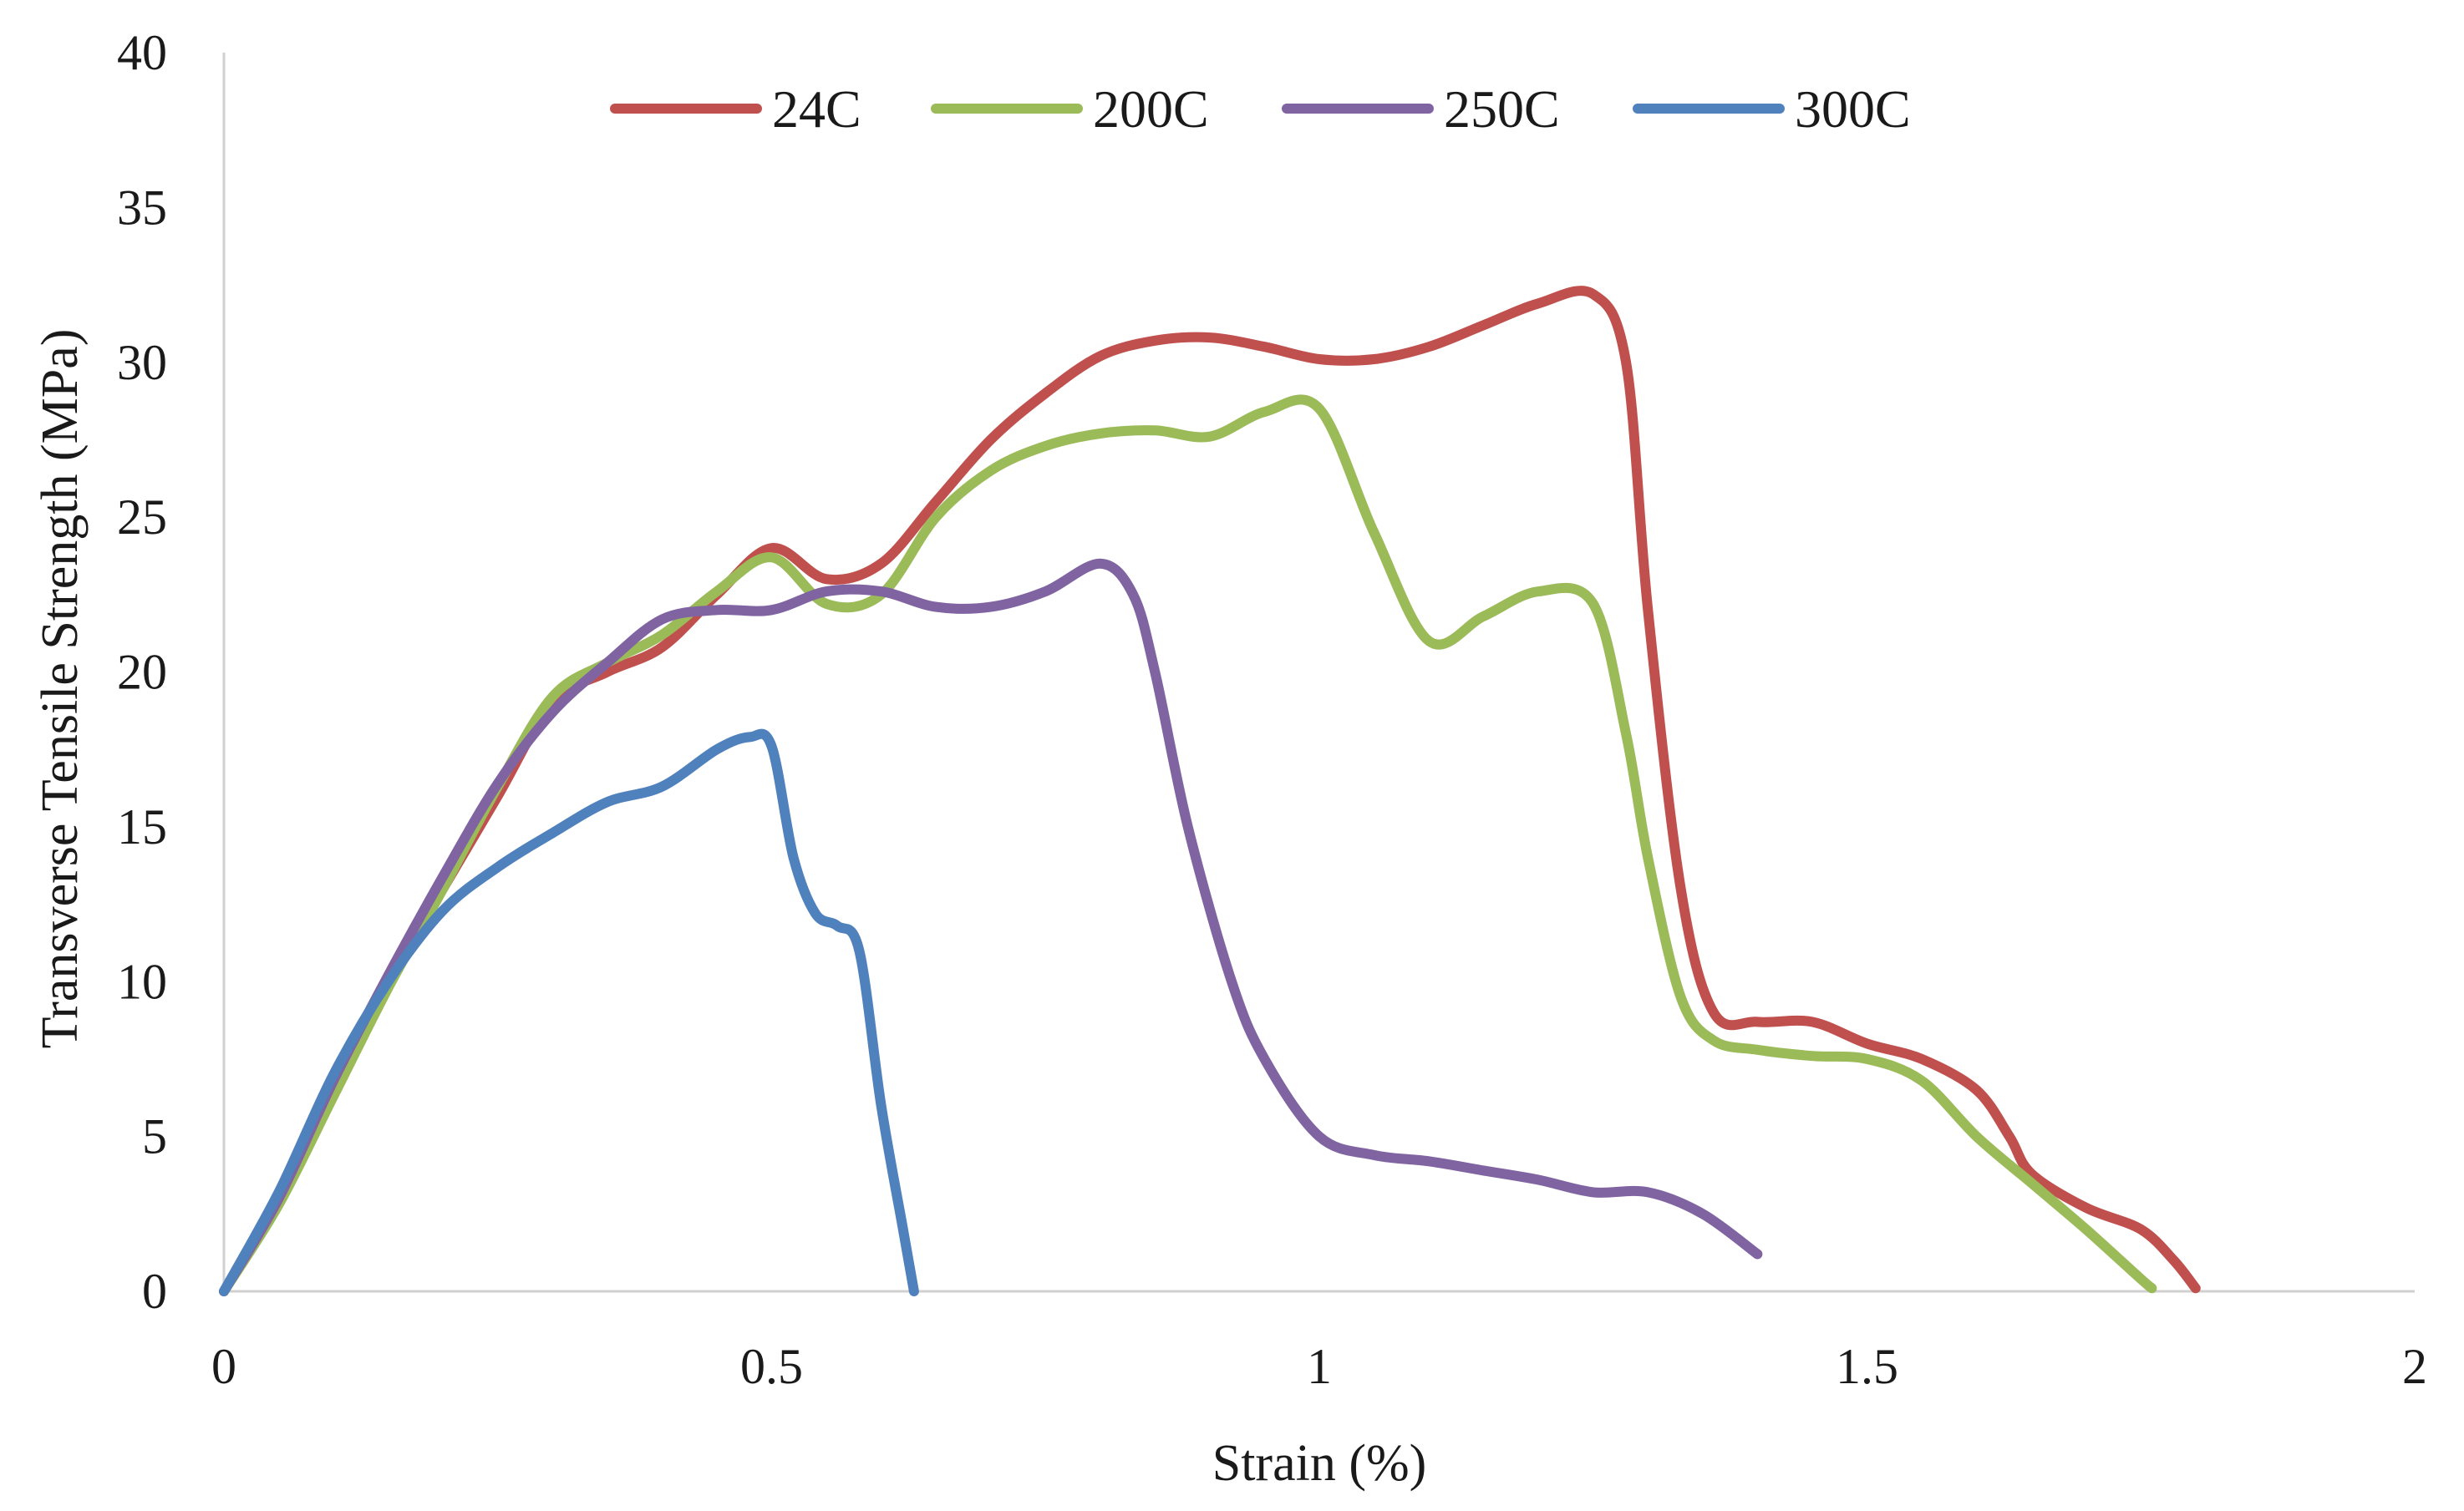  What do you see at coordinates (771, 1366) in the screenshot?
I see `x-tick-label: 0.5` at bounding box center [771, 1366].